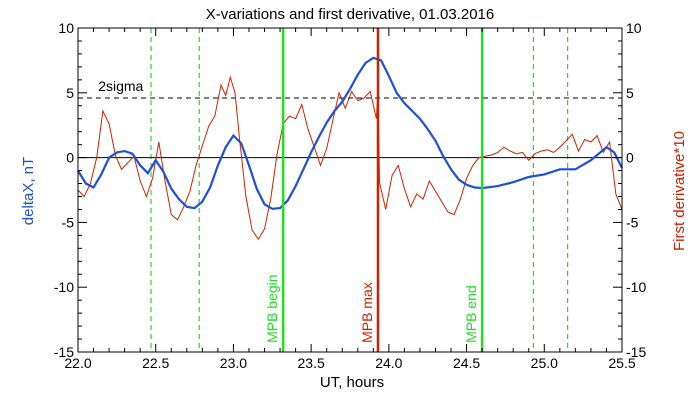  I want to click on sigma-label: 2sigma, so click(120, 86).